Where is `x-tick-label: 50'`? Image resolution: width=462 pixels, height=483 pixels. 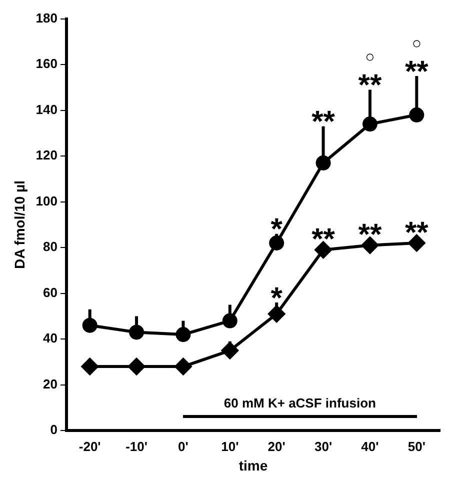 x-tick-label: 50' is located at coordinates (417, 446).